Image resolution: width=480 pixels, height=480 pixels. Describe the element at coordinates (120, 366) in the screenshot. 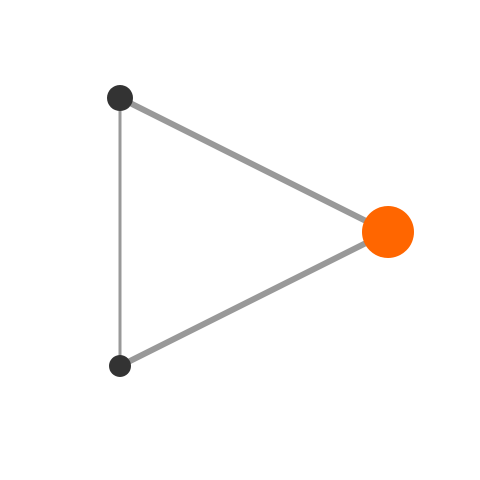

I see `node-bottom-left` at that location.